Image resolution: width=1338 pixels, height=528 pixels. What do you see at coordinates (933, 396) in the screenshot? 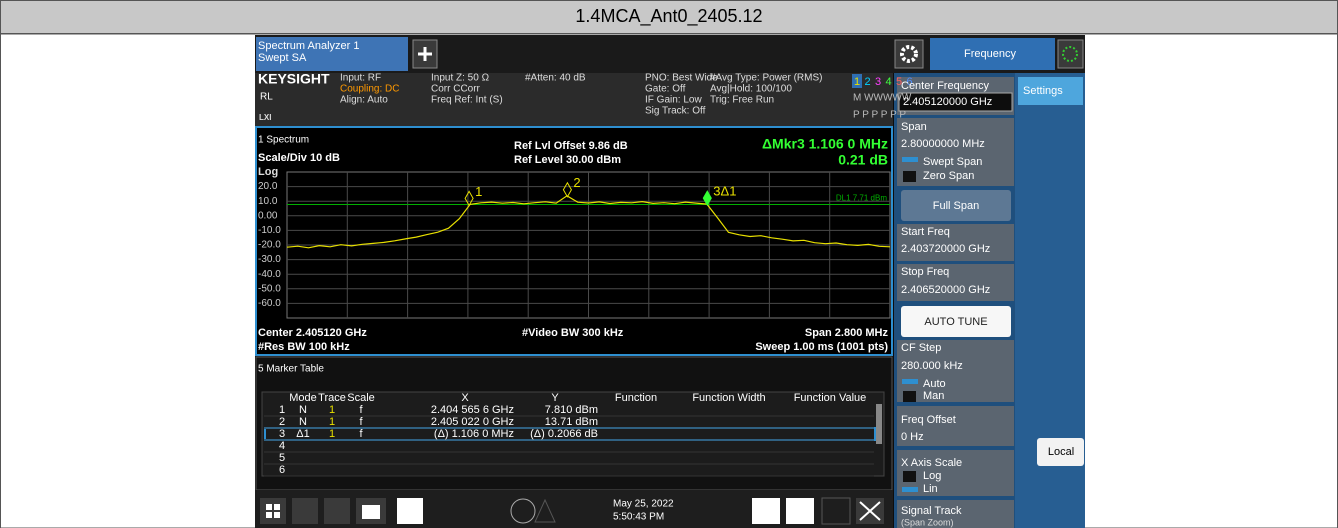
I see `option: Man` at bounding box center [933, 396].